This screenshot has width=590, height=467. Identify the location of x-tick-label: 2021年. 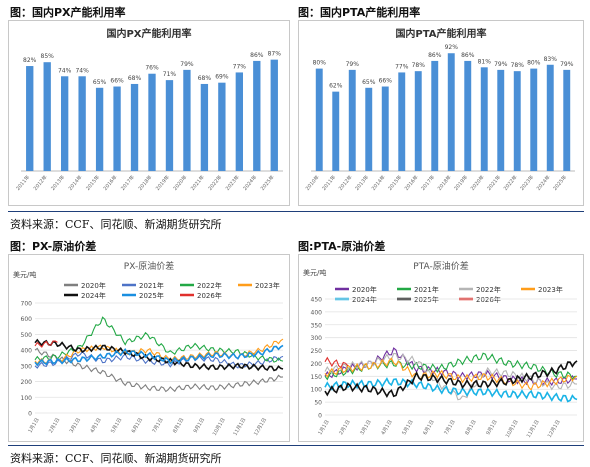
(197, 183).